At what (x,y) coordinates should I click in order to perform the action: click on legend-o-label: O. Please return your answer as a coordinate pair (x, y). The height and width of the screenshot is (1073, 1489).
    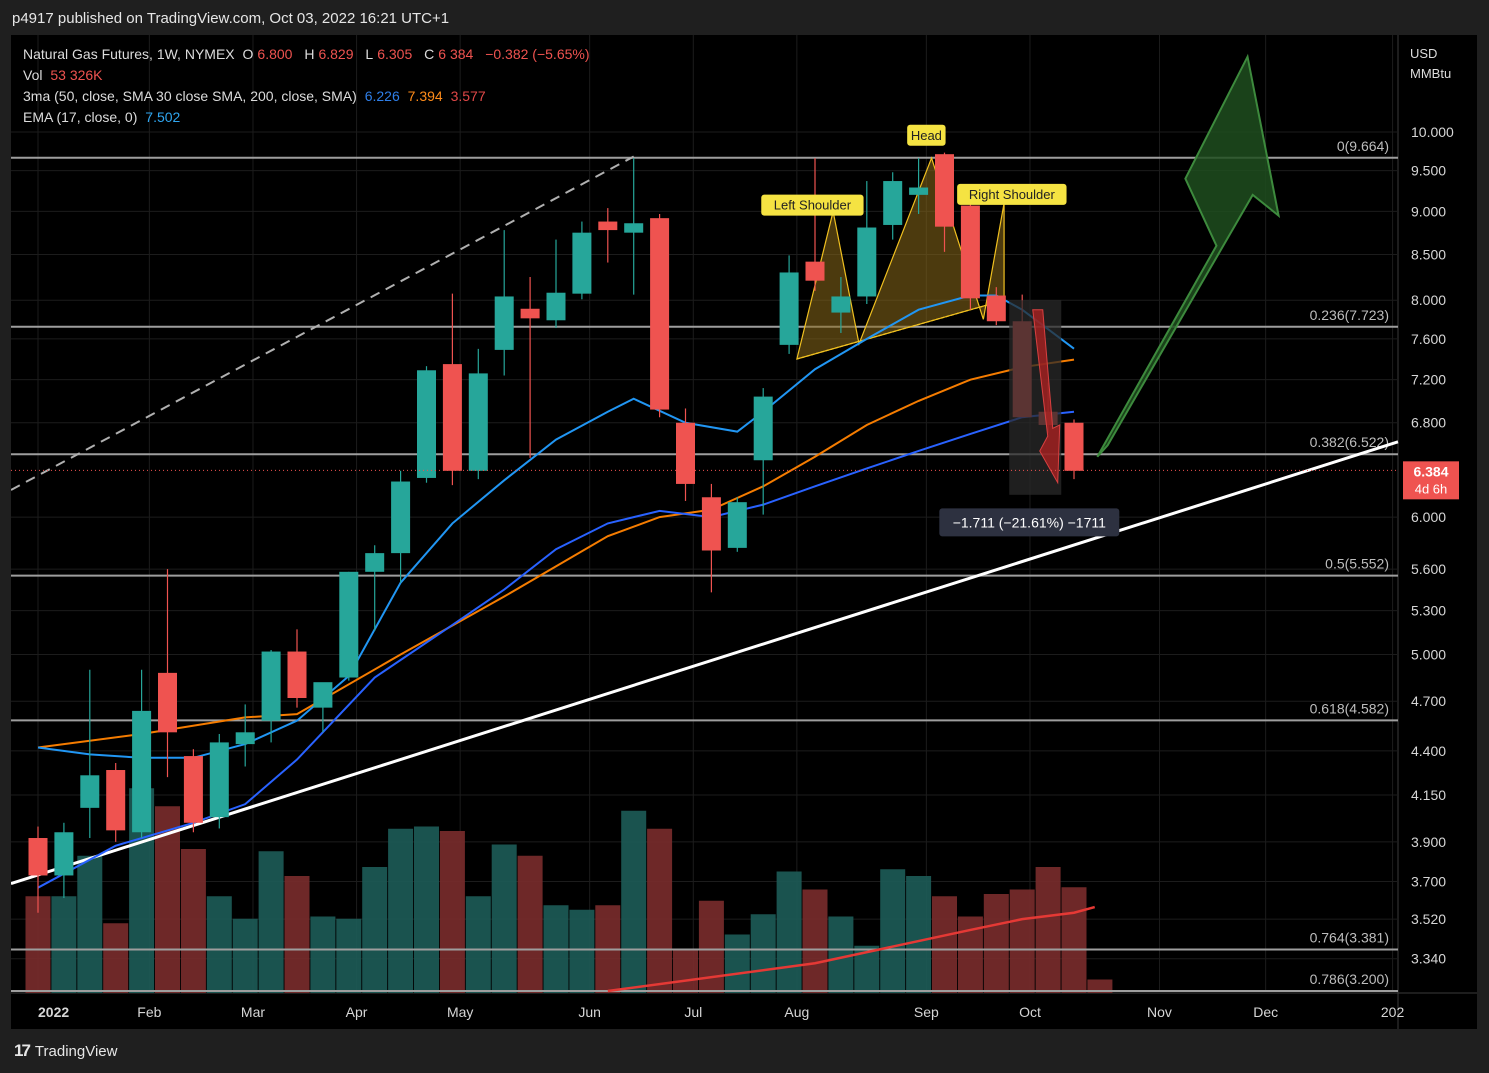
    Looking at the image, I should click on (248, 54).